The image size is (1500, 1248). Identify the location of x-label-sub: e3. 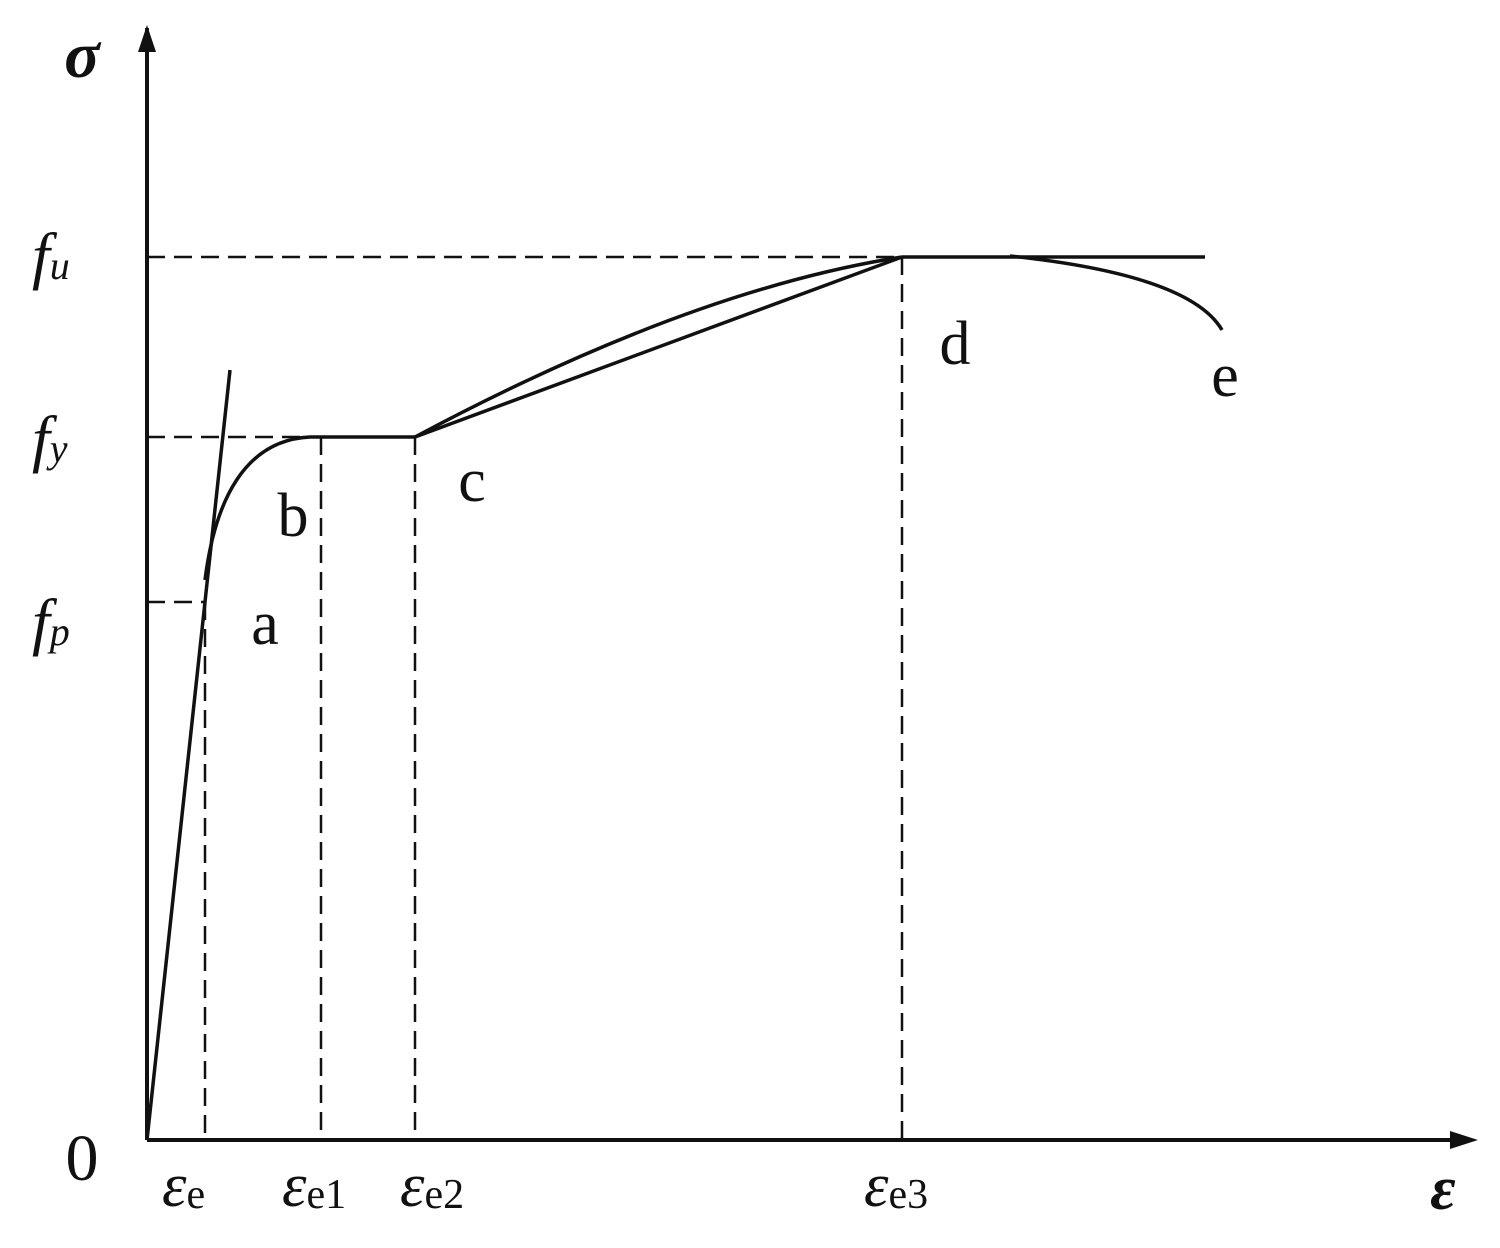
(908, 1195).